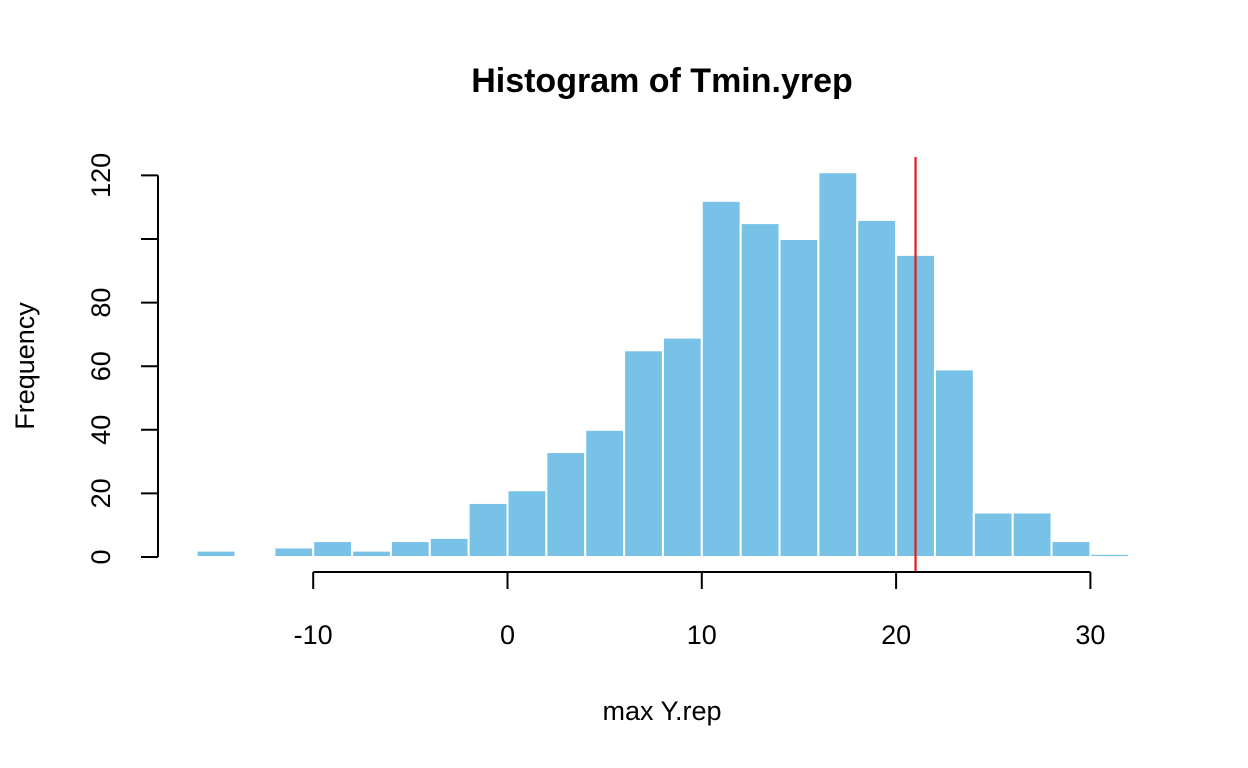 The height and width of the screenshot is (768, 1248). I want to click on x-axis: -10 0 10 20 30, so click(699, 610).